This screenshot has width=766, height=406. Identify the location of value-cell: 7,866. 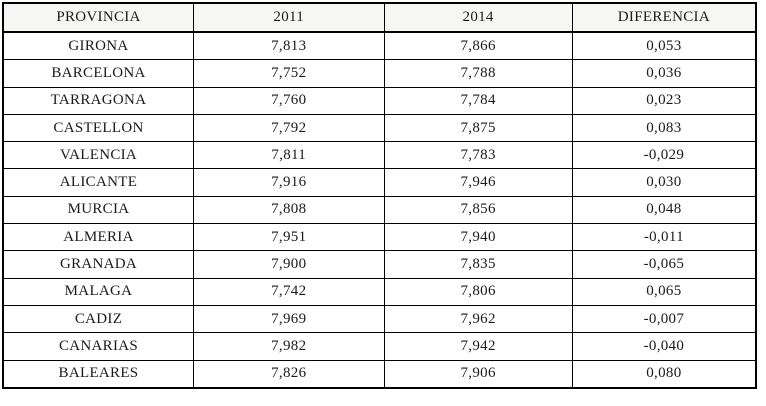
(478, 46).